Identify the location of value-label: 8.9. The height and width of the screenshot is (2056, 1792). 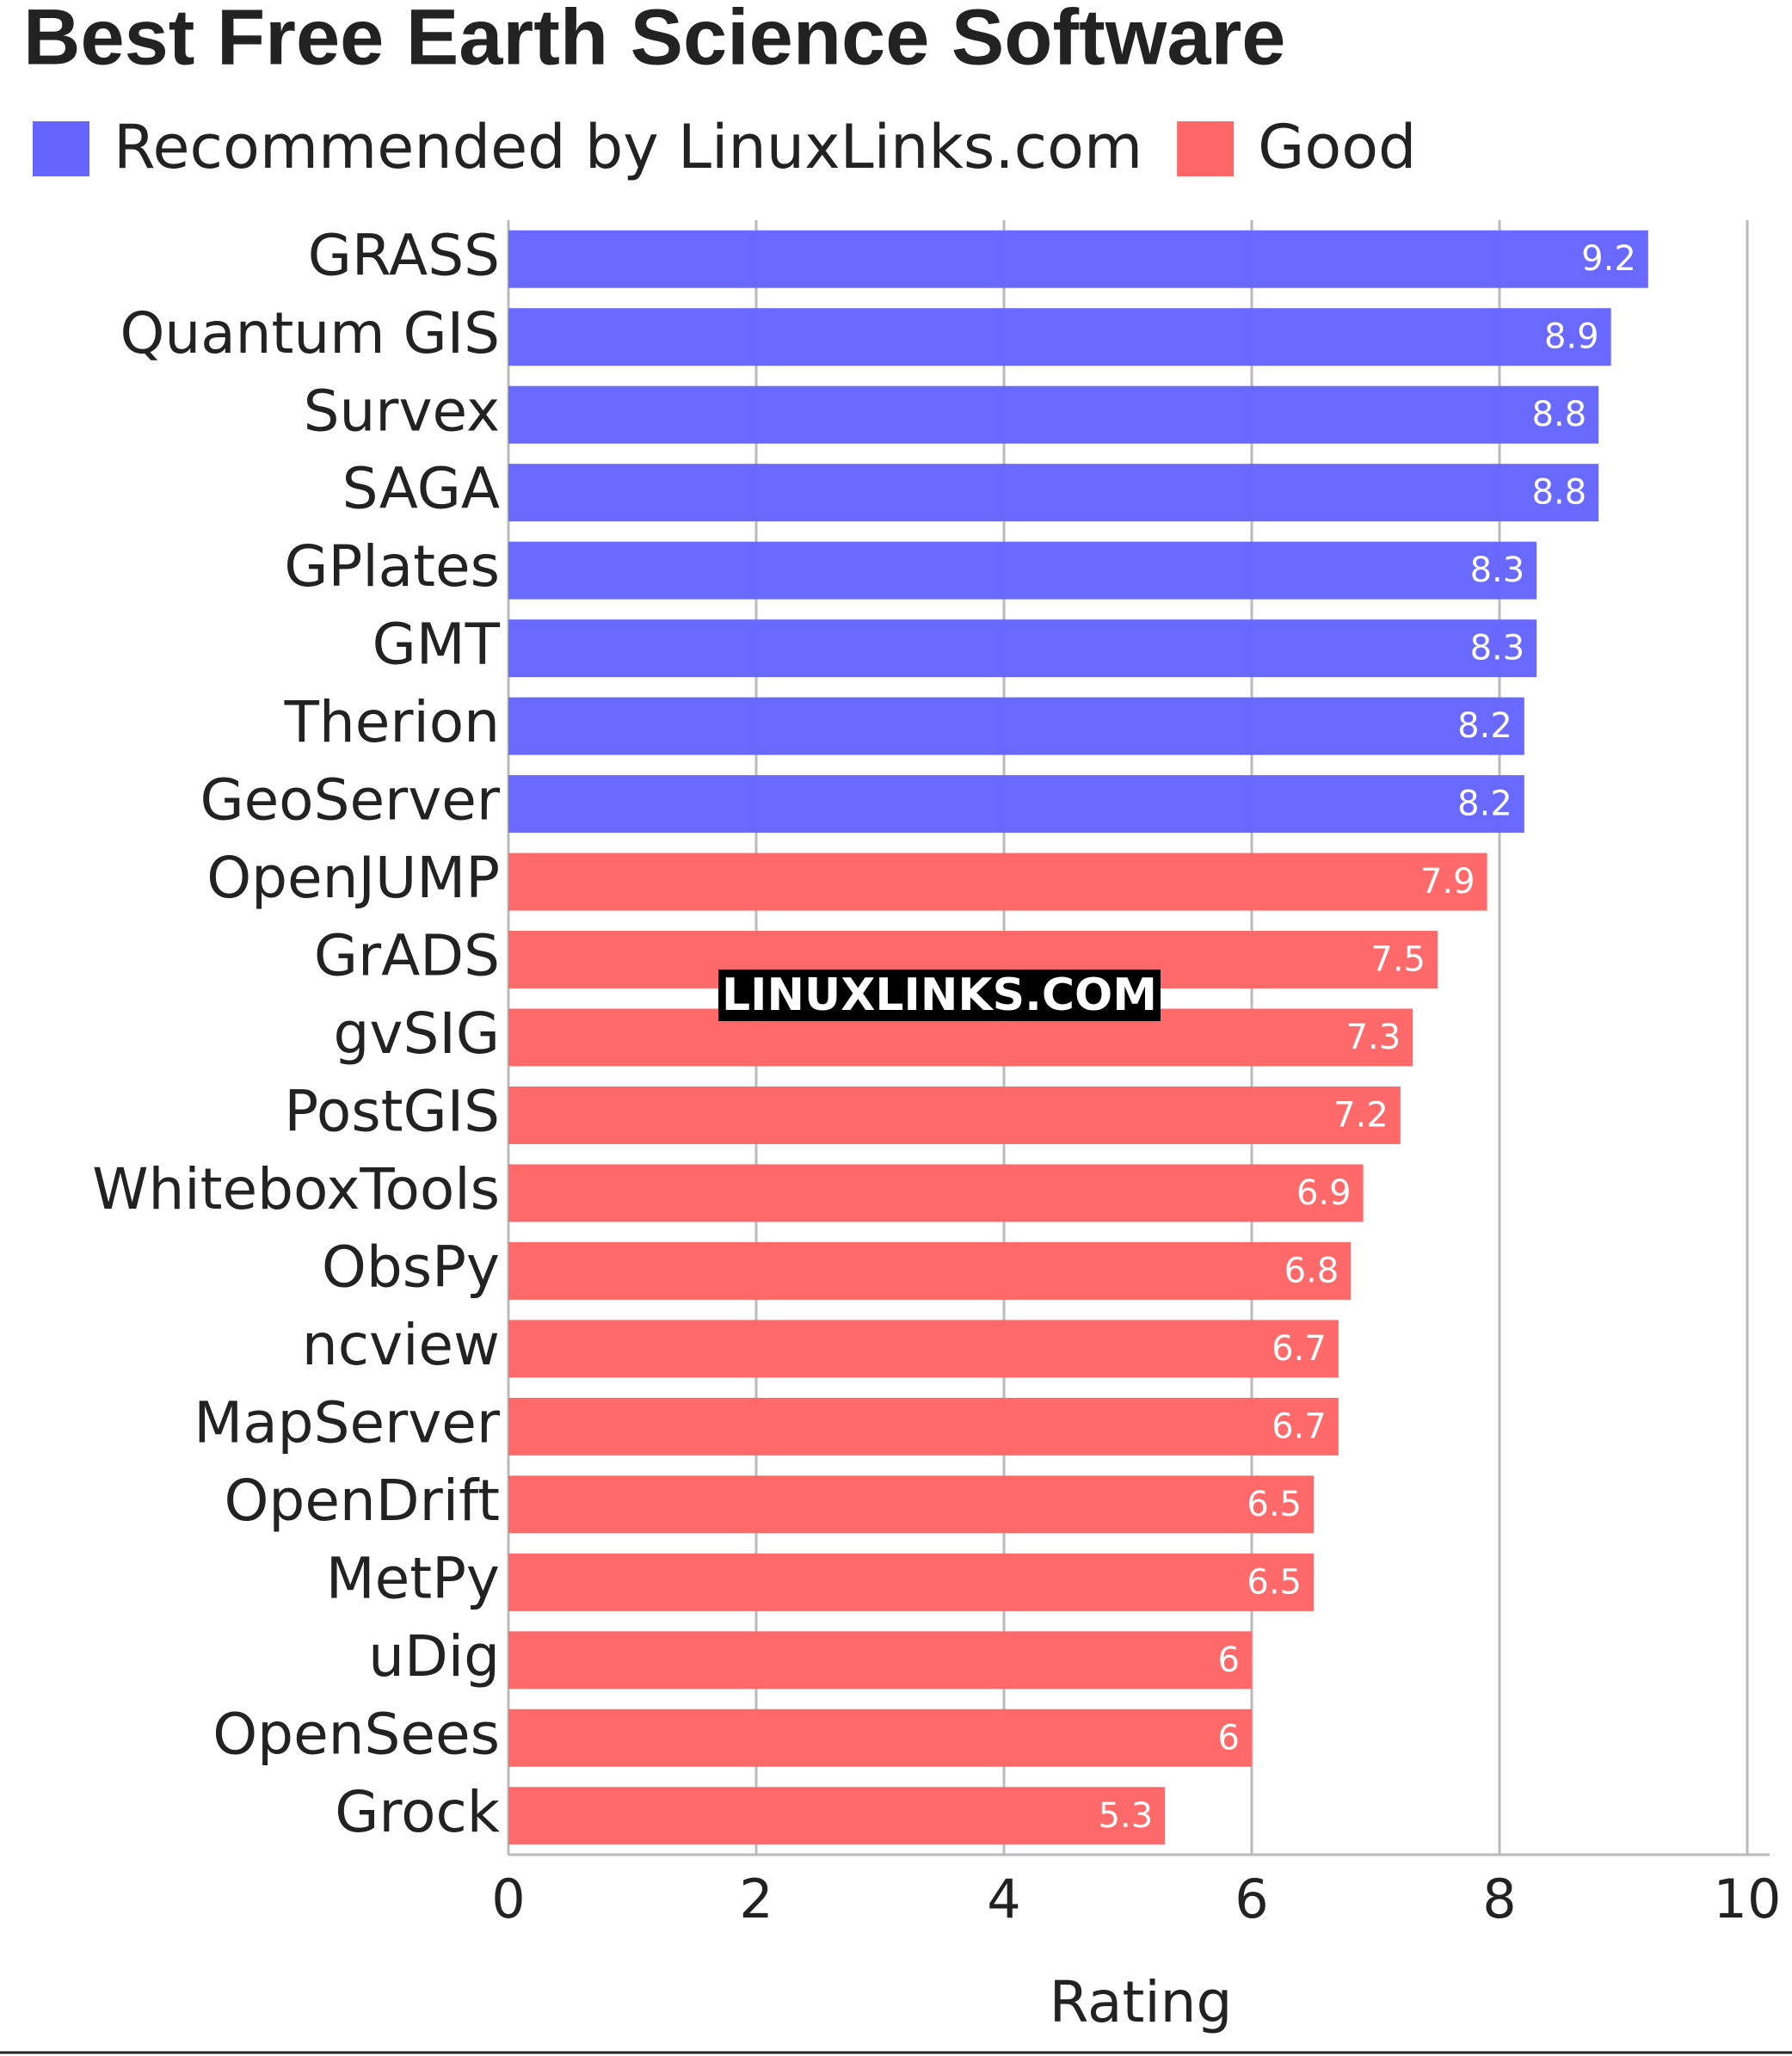
(1571, 337).